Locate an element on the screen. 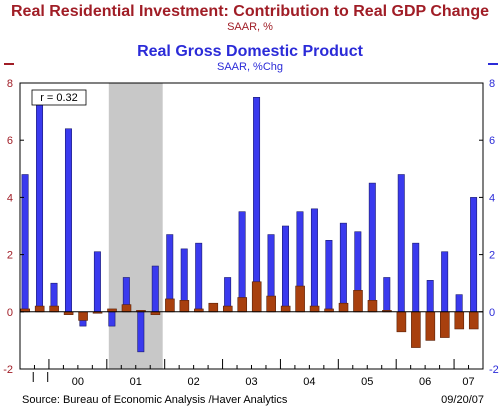  annotation-box is located at coordinates (59, 97).